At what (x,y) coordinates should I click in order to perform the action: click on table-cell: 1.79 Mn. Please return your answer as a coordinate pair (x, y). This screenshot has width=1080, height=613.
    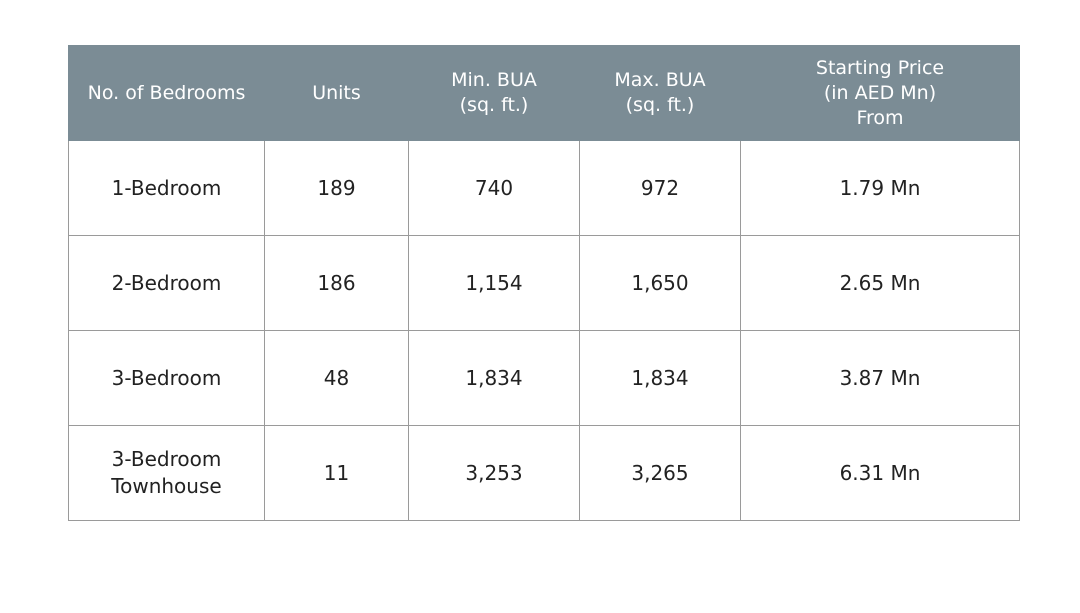
    Looking at the image, I should click on (880, 188).